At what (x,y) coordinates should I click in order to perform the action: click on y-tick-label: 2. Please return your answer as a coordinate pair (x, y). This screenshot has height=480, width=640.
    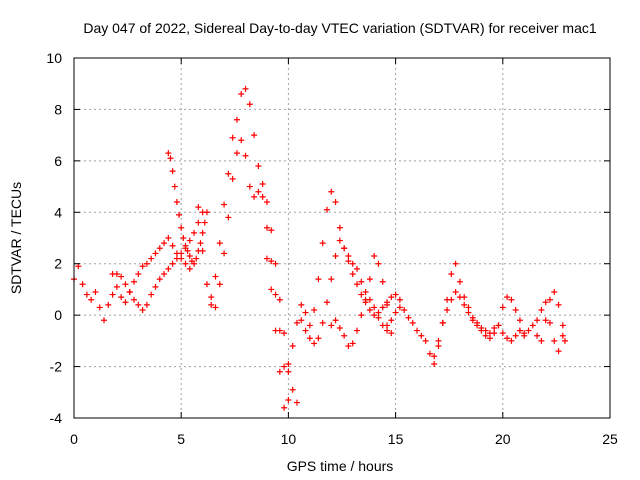
    Looking at the image, I should click on (58, 264).